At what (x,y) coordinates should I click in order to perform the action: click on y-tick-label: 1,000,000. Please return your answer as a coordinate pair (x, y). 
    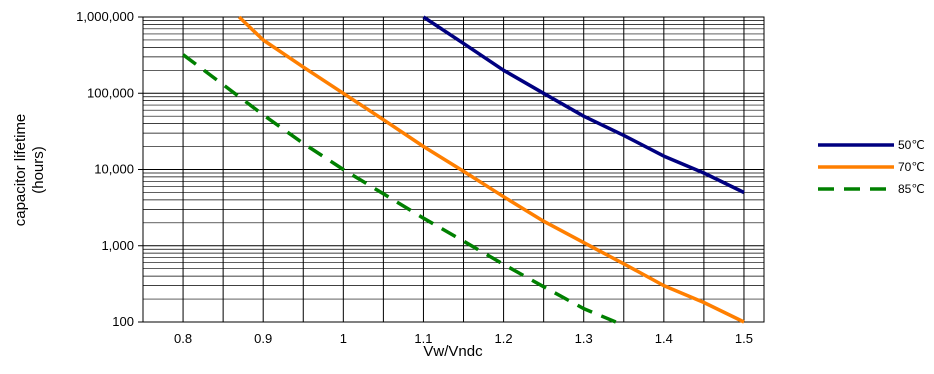
    Looking at the image, I should click on (105, 16).